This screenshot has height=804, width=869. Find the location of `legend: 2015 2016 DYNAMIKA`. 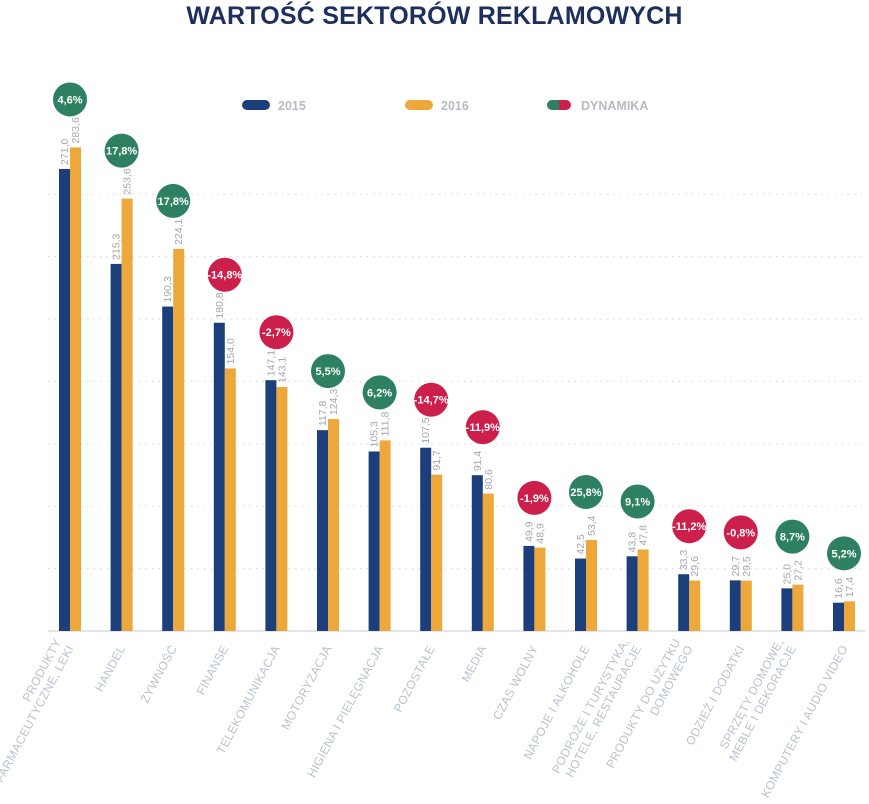

legend: 2015 2016 DYNAMIKA is located at coordinates (445, 106).